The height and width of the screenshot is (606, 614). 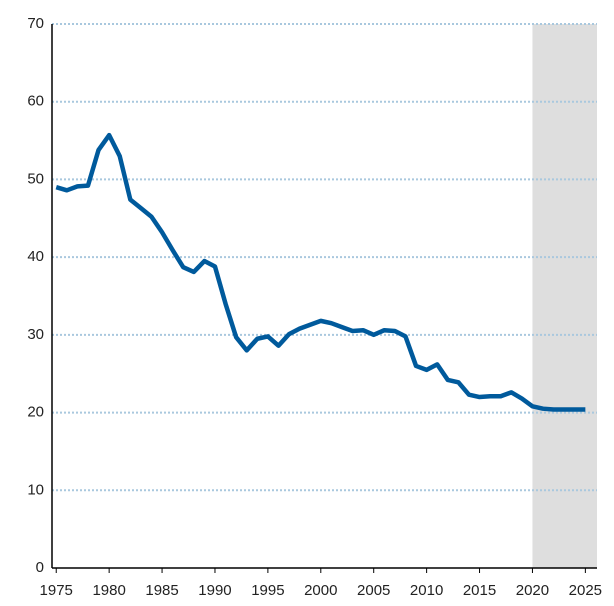 What do you see at coordinates (35, 101) in the screenshot?
I see `y-tick-label: 60` at bounding box center [35, 101].